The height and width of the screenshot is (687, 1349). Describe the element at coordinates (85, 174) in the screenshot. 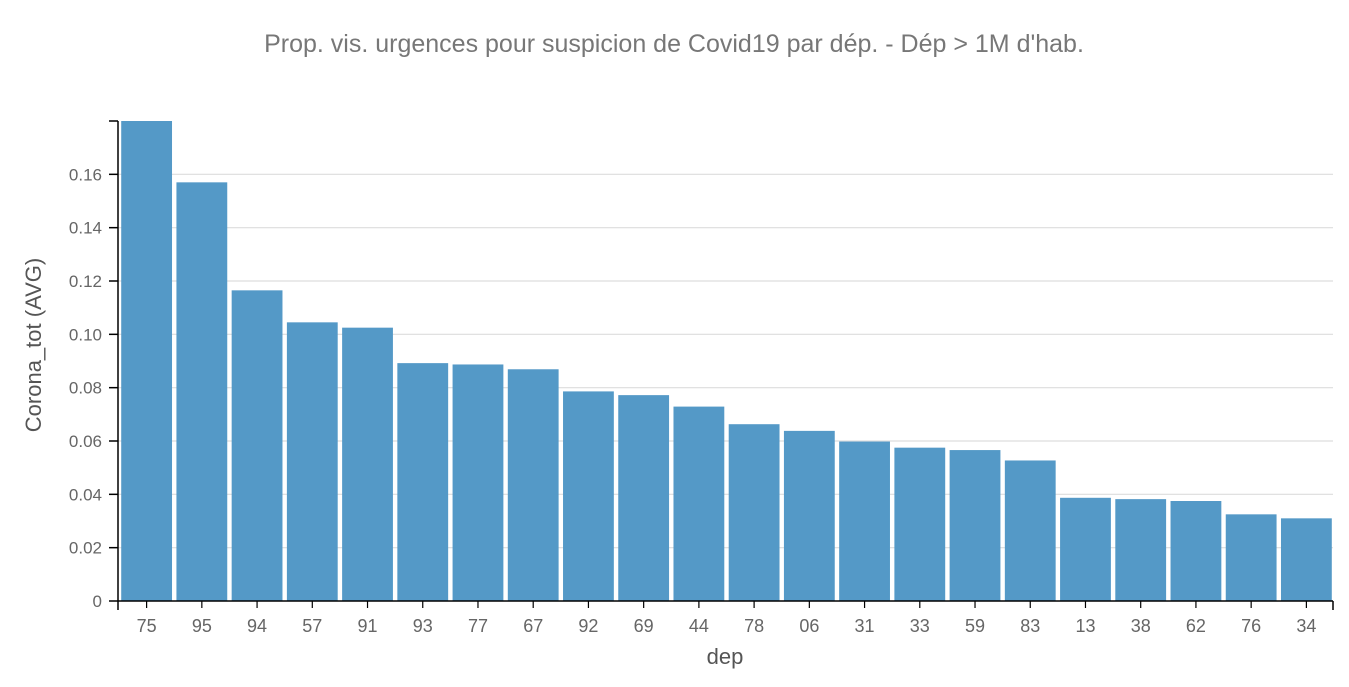

I see `y-tick-label: 0.16` at that location.